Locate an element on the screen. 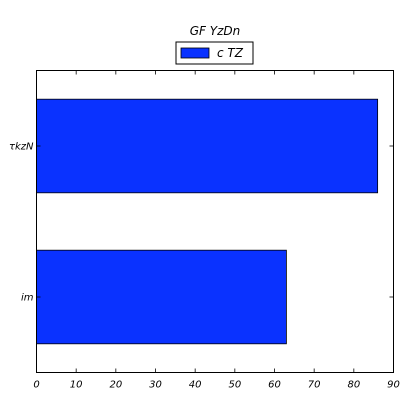 The image size is (408, 408). x-tick-label-4: 40 is located at coordinates (195, 385).